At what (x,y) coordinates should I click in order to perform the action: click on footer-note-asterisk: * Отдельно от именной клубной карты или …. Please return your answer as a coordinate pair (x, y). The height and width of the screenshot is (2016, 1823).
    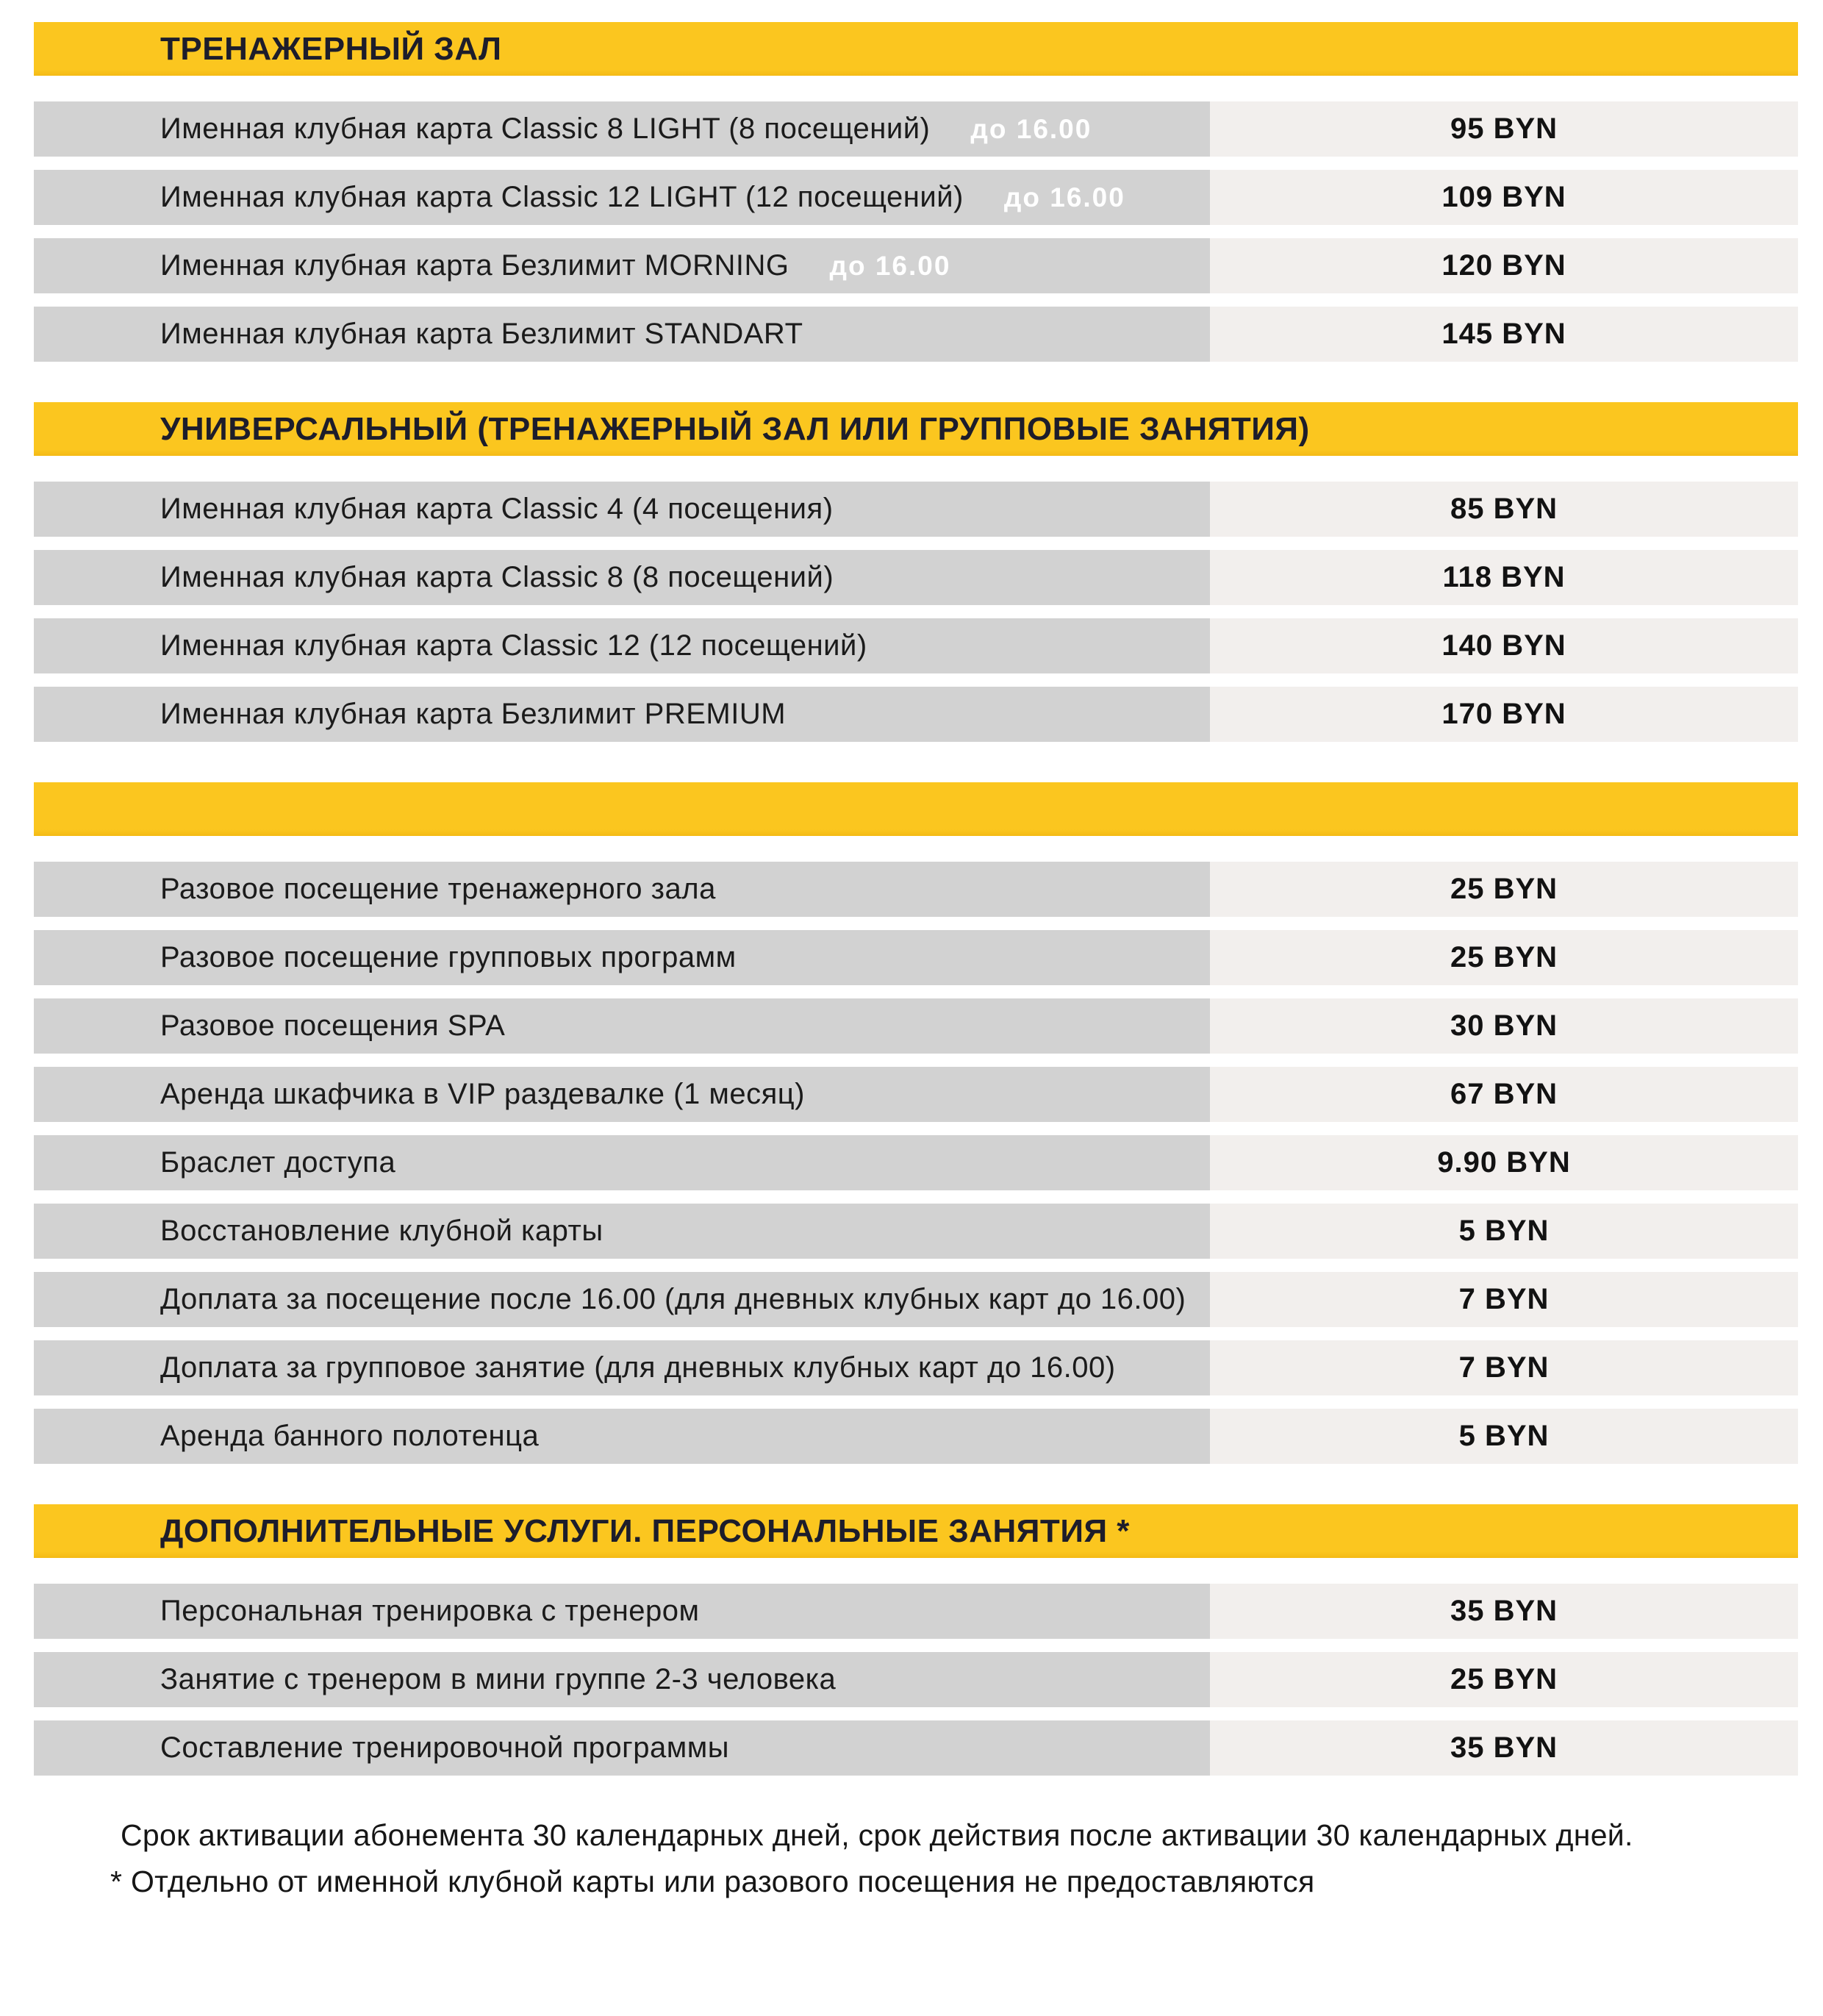
    Looking at the image, I should click on (712, 1881).